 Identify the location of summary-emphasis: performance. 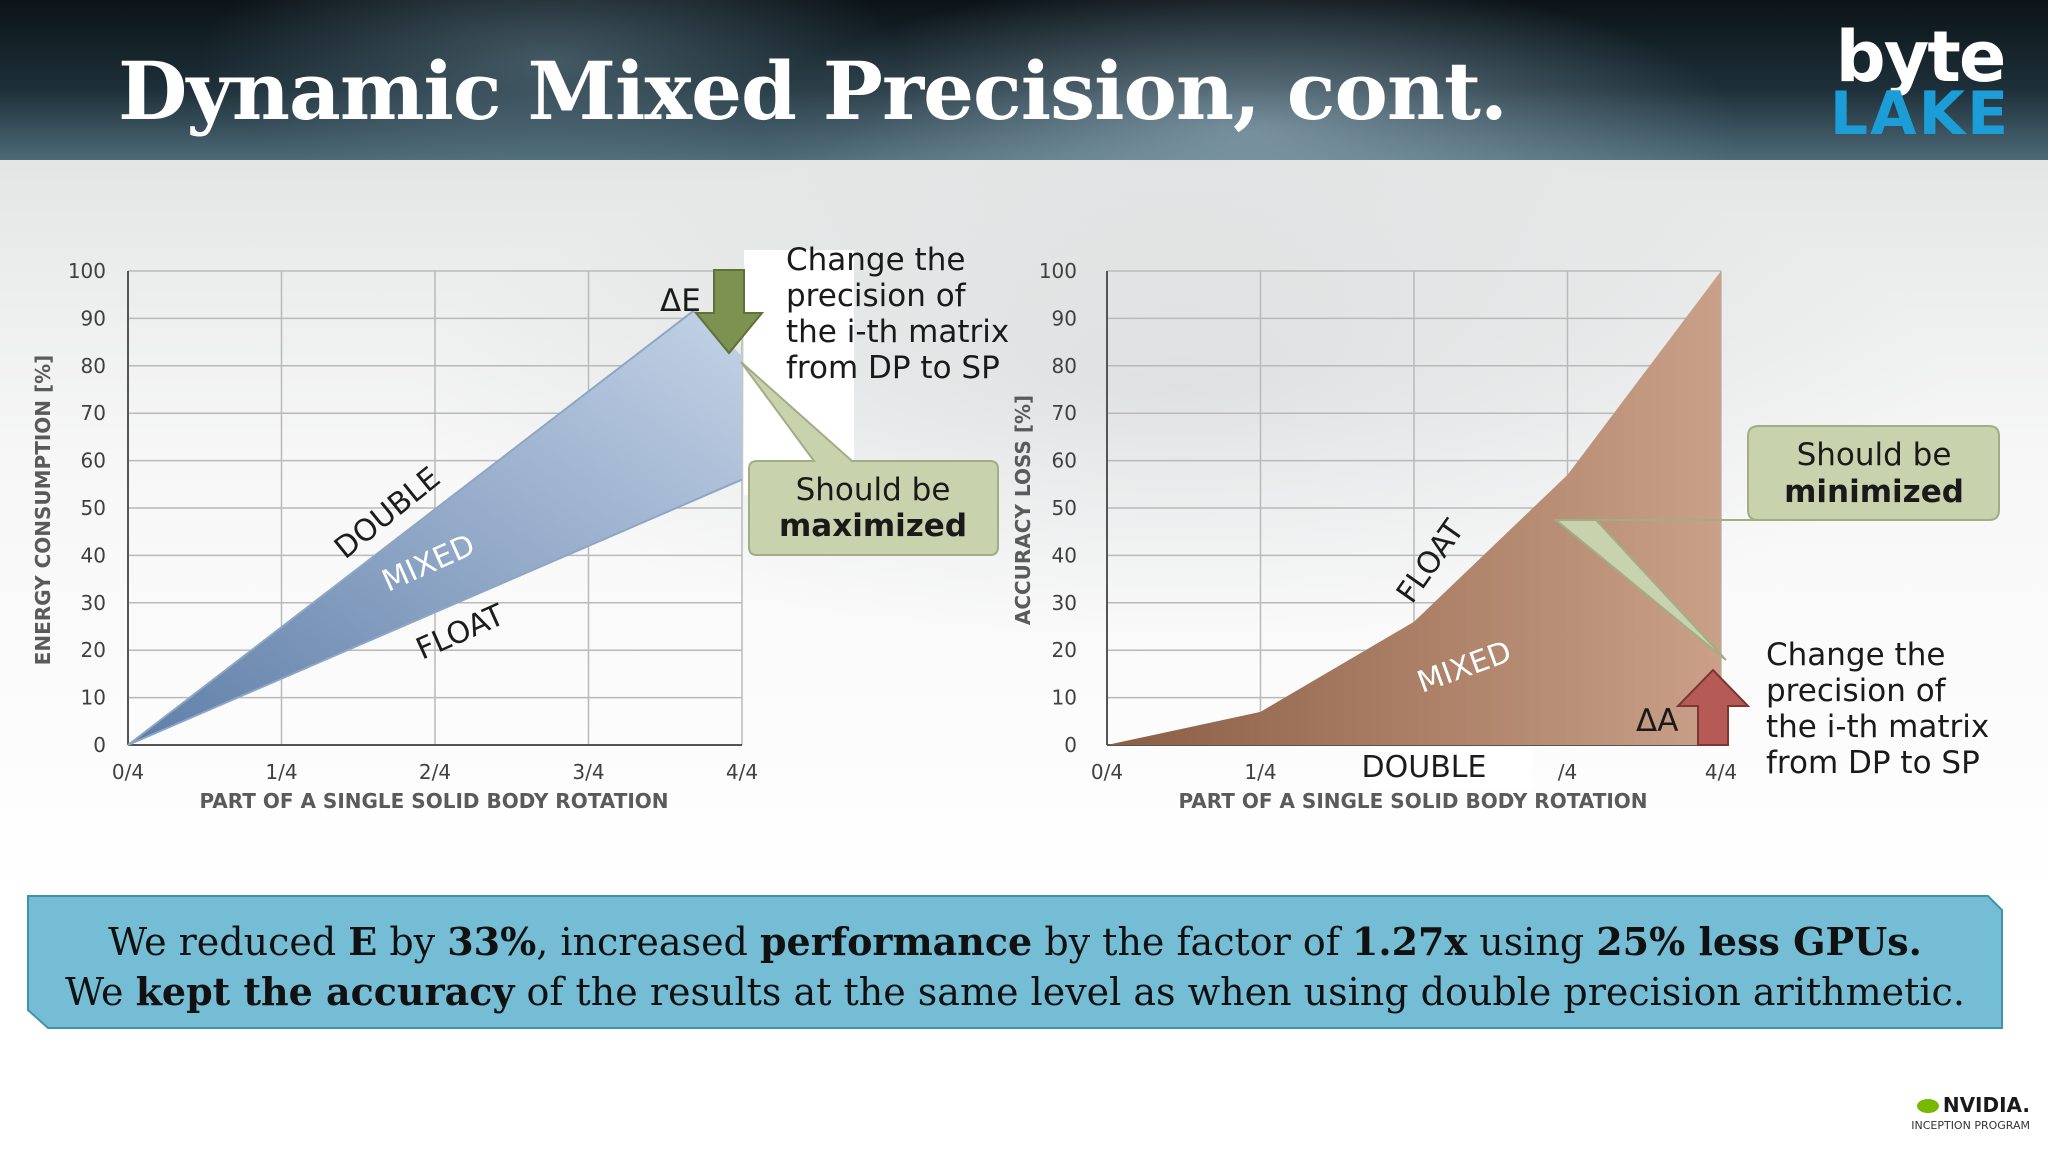
(896, 941).